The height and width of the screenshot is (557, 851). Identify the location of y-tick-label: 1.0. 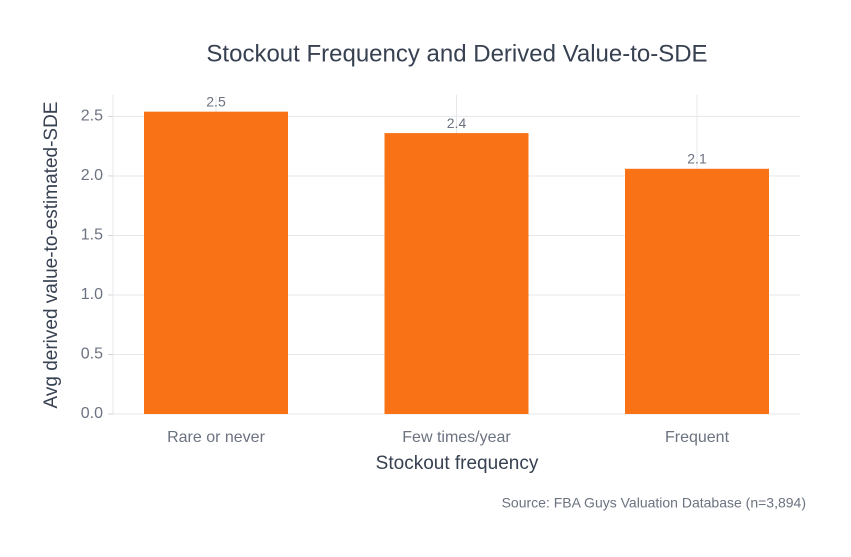
(92, 294).